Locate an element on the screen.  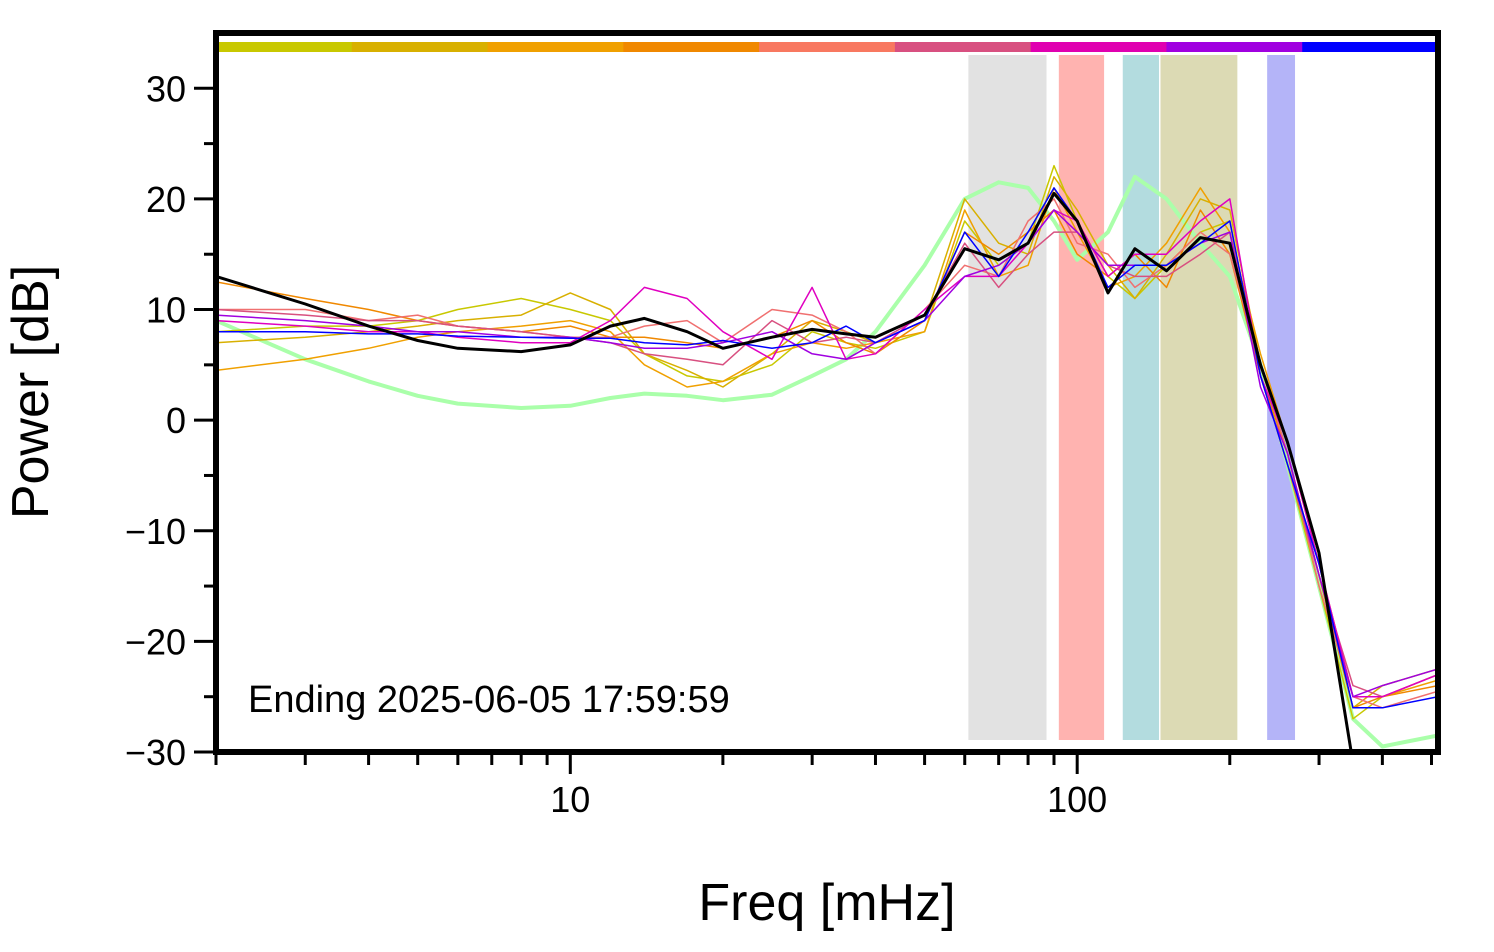
y-tick-label: −20 is located at coordinates (155, 641).